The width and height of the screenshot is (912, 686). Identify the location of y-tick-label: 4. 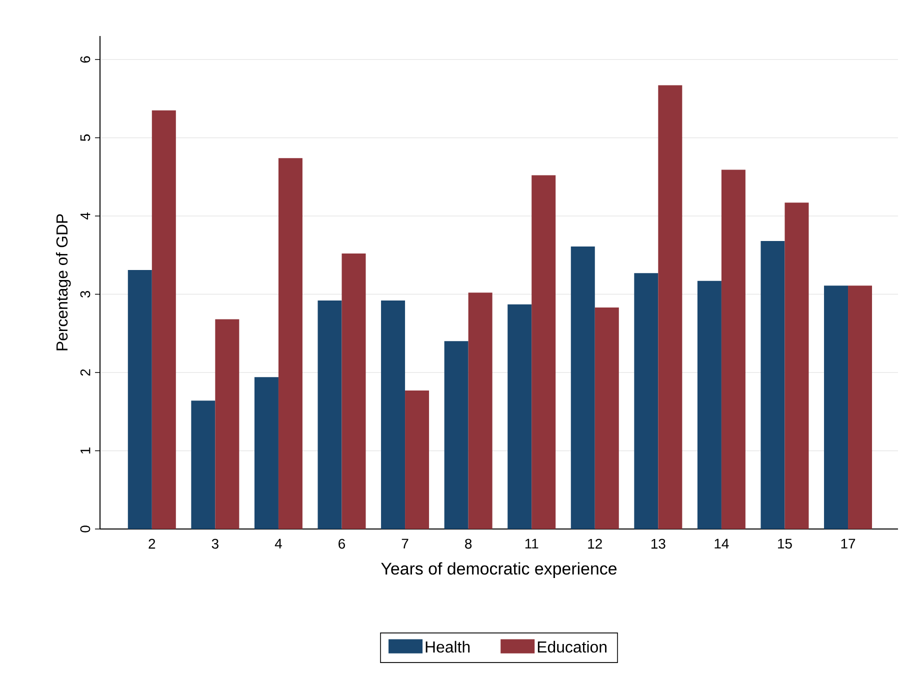
(85, 216).